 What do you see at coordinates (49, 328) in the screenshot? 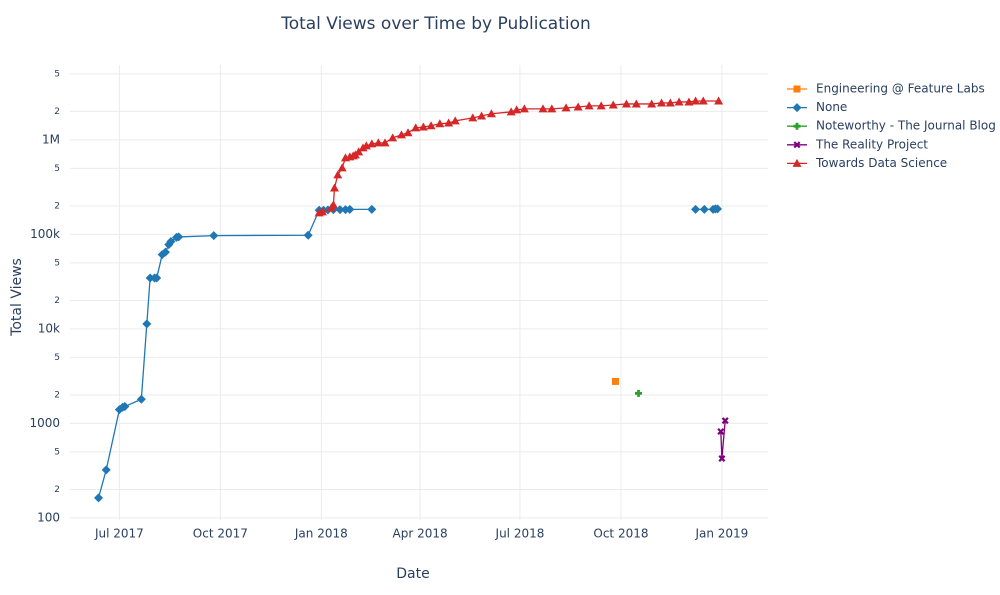
I see `y-tick-label: 10k` at bounding box center [49, 328].